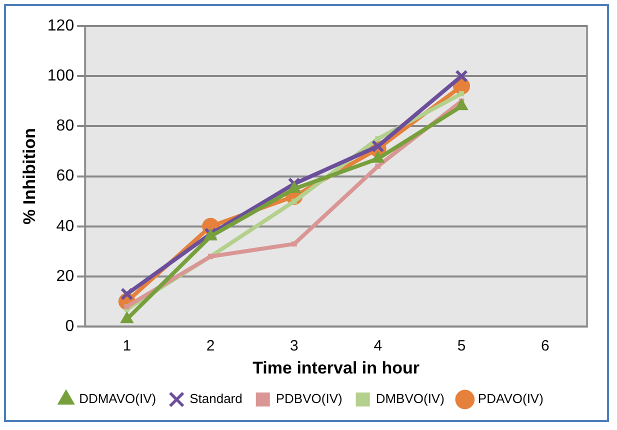  I want to click on legend-label: DDMAVO(IV), so click(117, 398).